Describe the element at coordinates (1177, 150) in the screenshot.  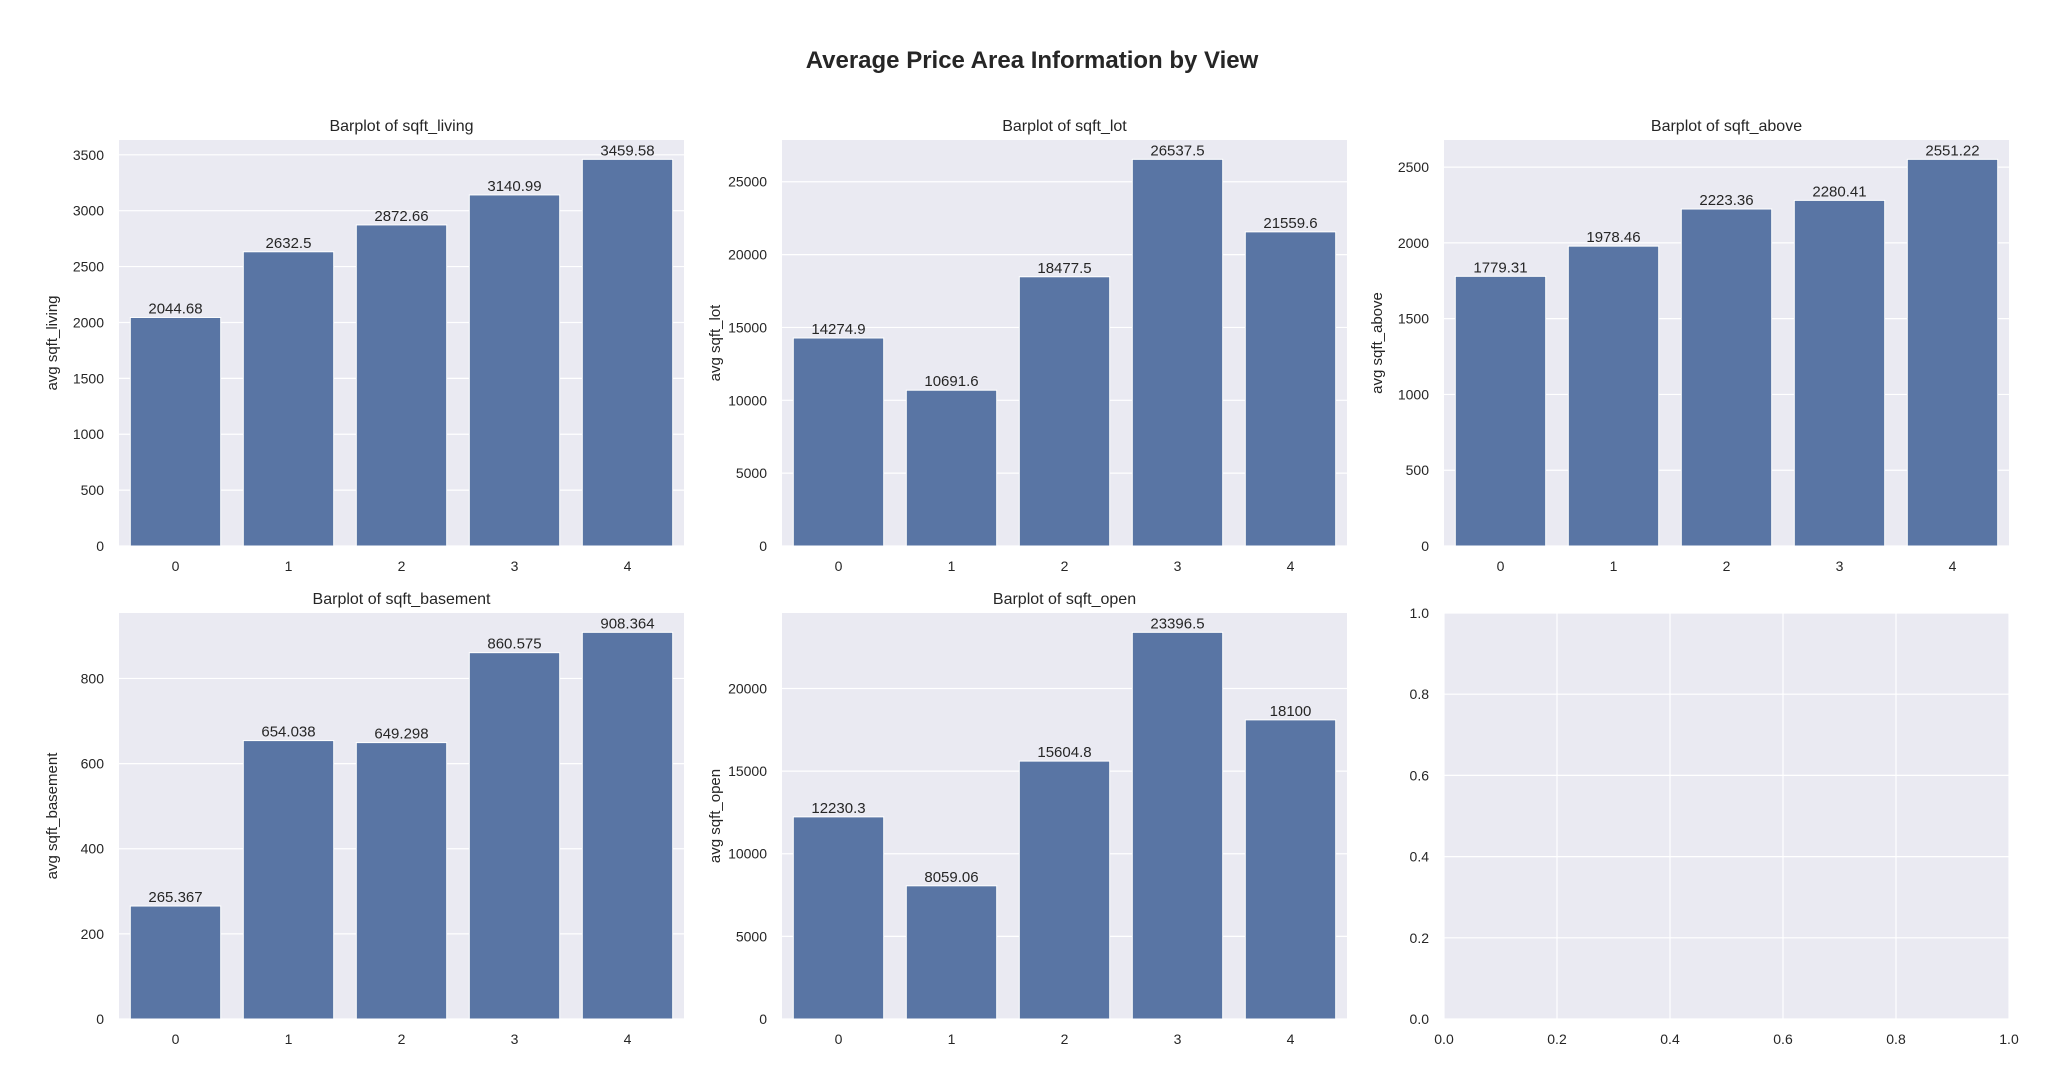
I see `bar-value-label: 26537.5` at that location.